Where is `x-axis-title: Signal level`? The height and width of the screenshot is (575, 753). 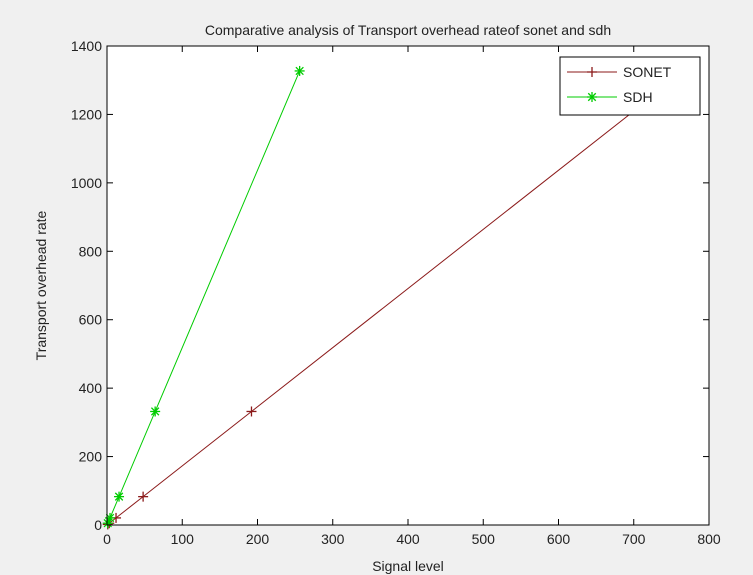
x-axis-title: Signal level is located at coordinates (408, 566).